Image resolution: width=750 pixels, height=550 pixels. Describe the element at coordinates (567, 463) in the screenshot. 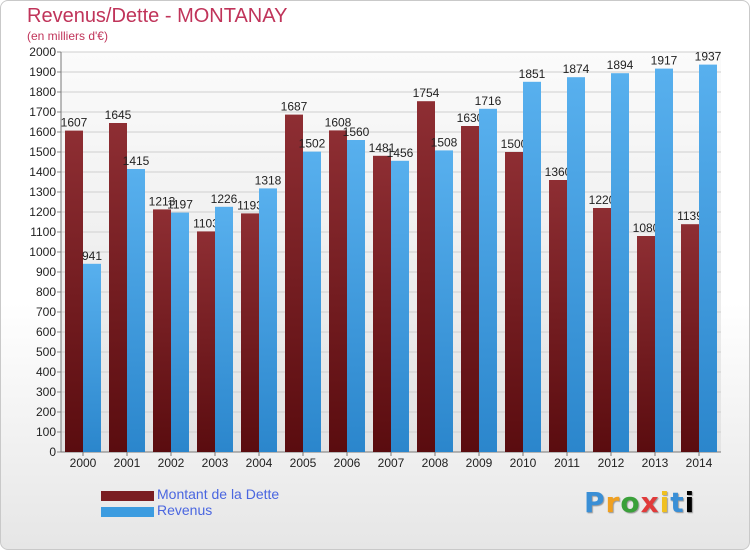

I see `x-tick-label: 2011` at that location.